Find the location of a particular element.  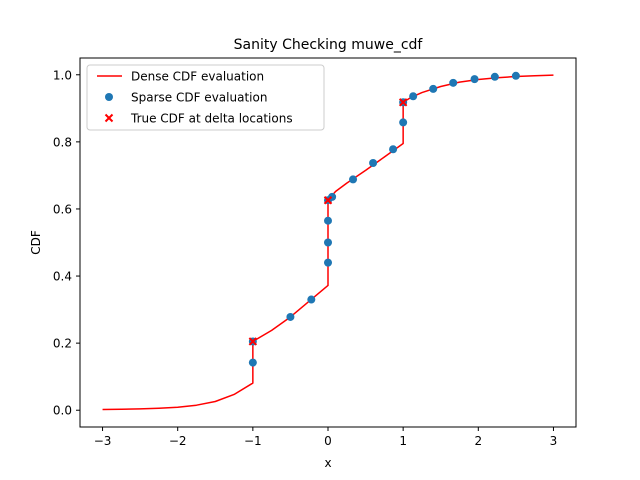

legend-circle-swatch is located at coordinates (109, 97).